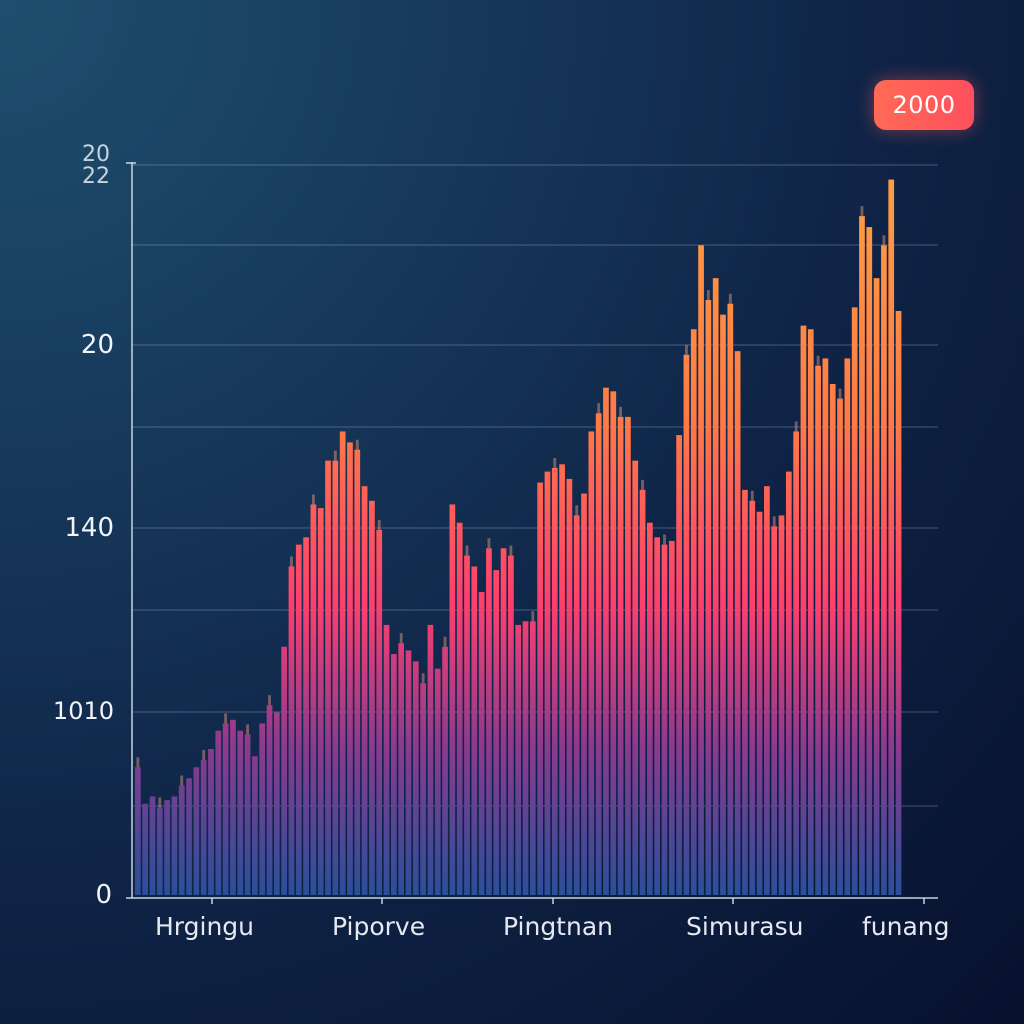 The image size is (1024, 1024). Describe the element at coordinates (924, 105) in the screenshot. I see `value-badge: 2000` at that location.